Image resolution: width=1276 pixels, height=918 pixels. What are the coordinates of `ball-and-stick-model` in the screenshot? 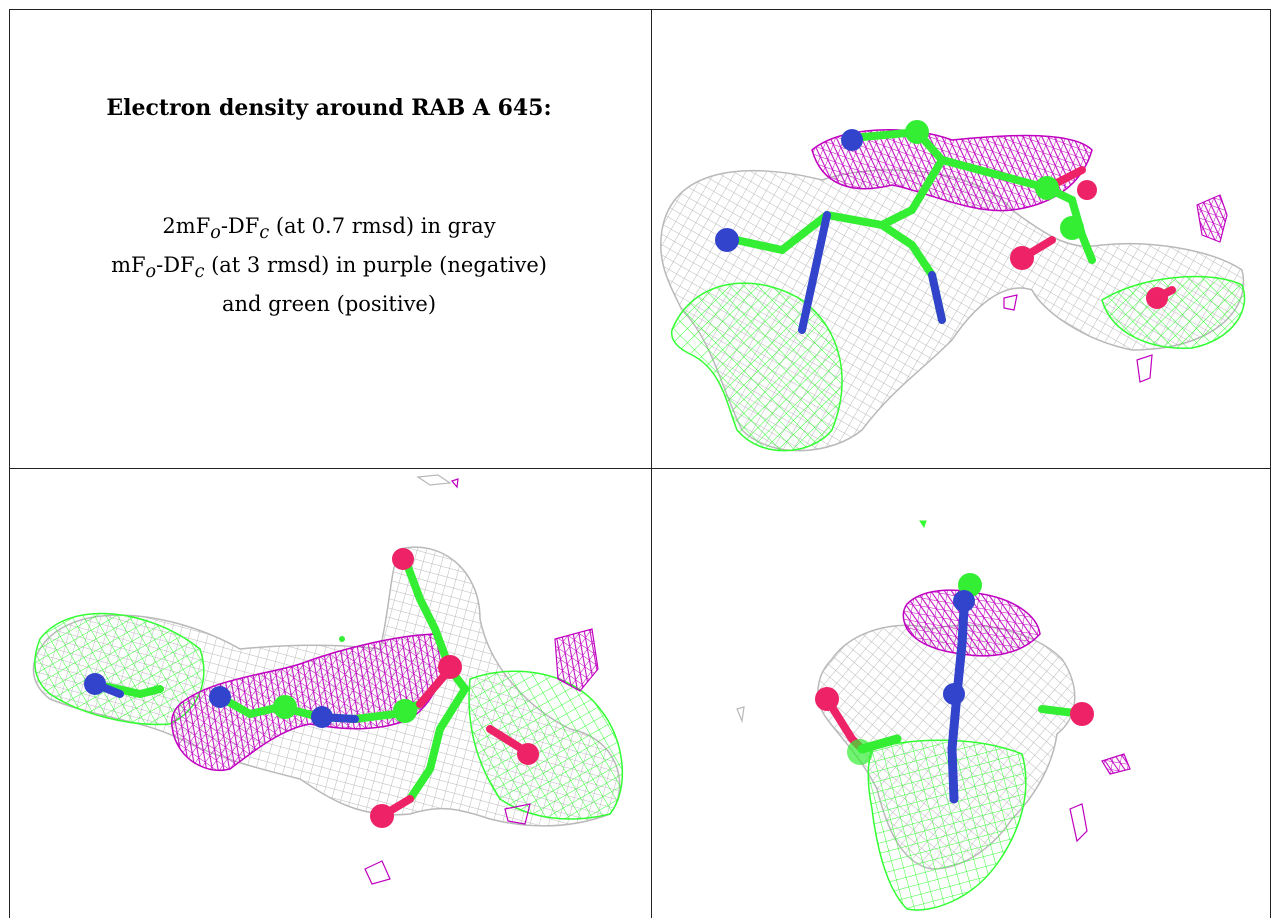 It's located at (949, 230).